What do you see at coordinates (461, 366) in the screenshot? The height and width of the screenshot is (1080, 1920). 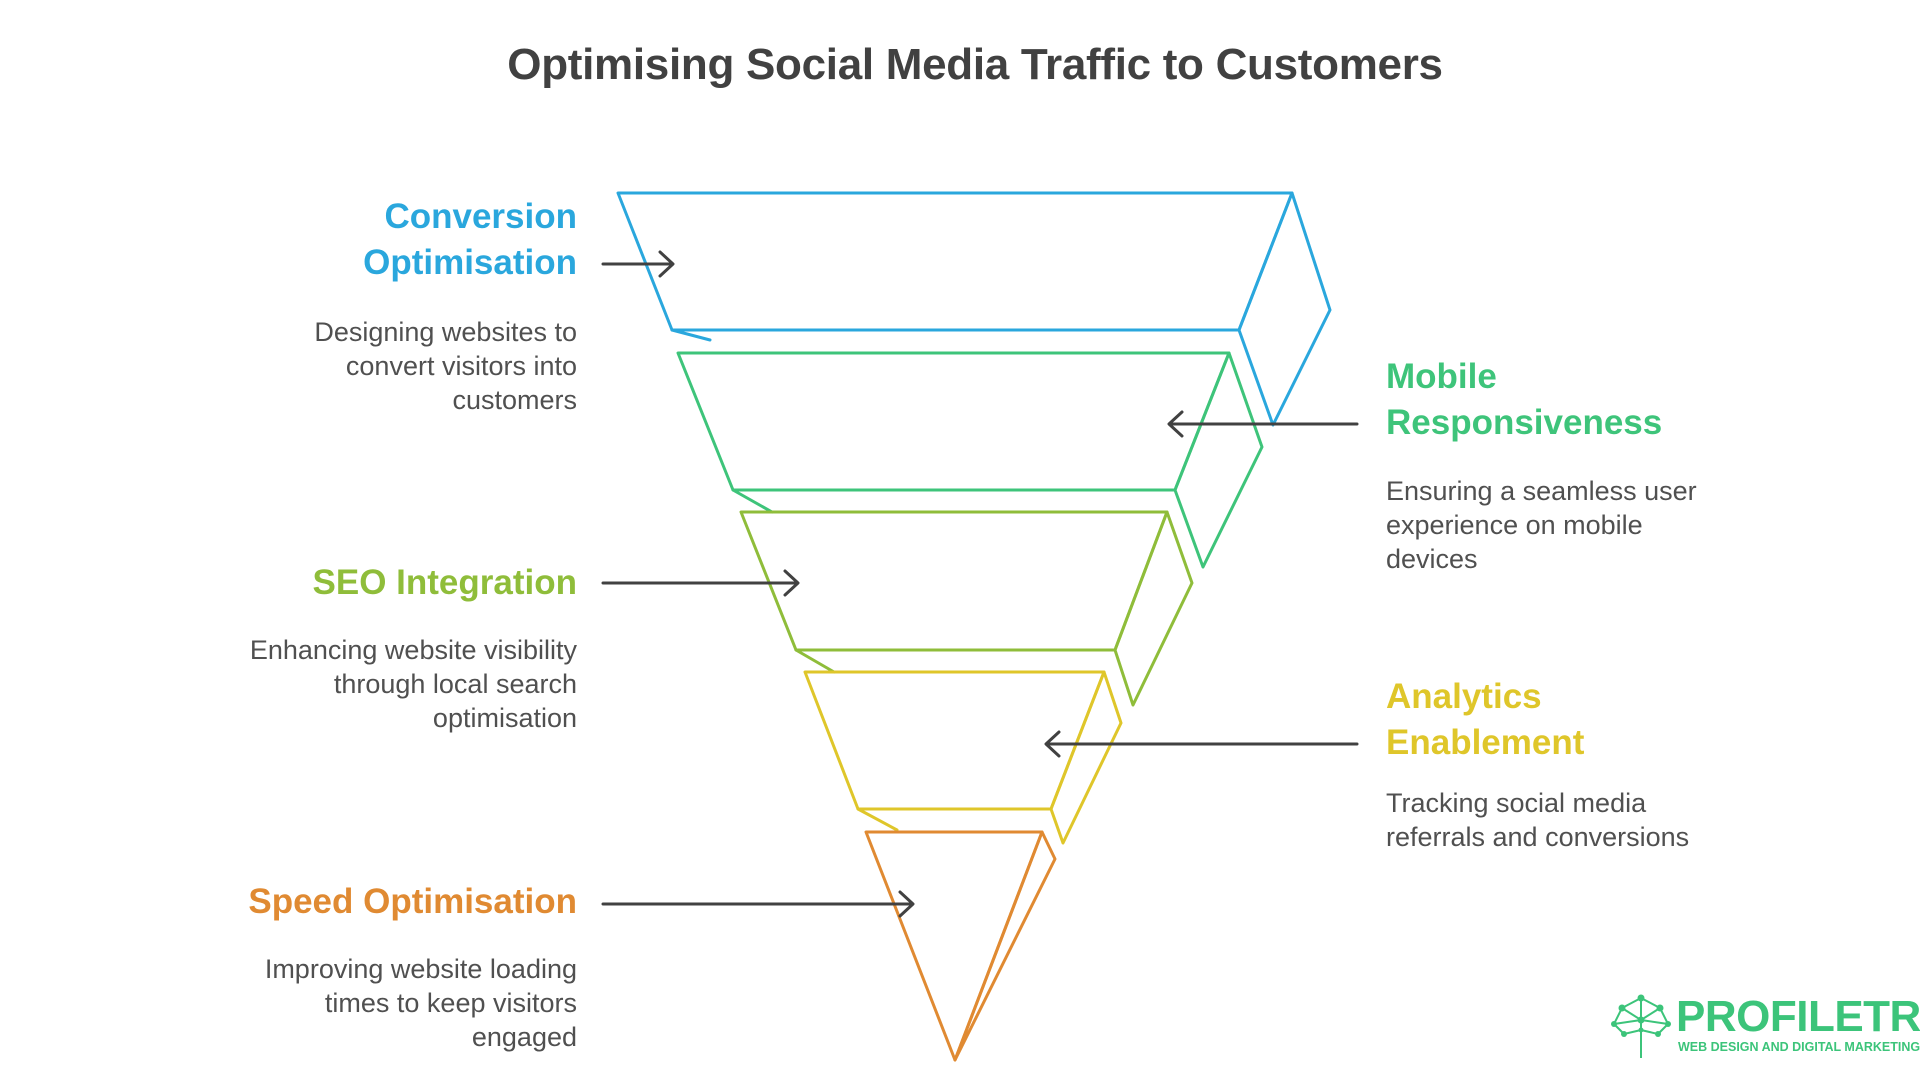 I see `description-line: convert visitors into` at bounding box center [461, 366].